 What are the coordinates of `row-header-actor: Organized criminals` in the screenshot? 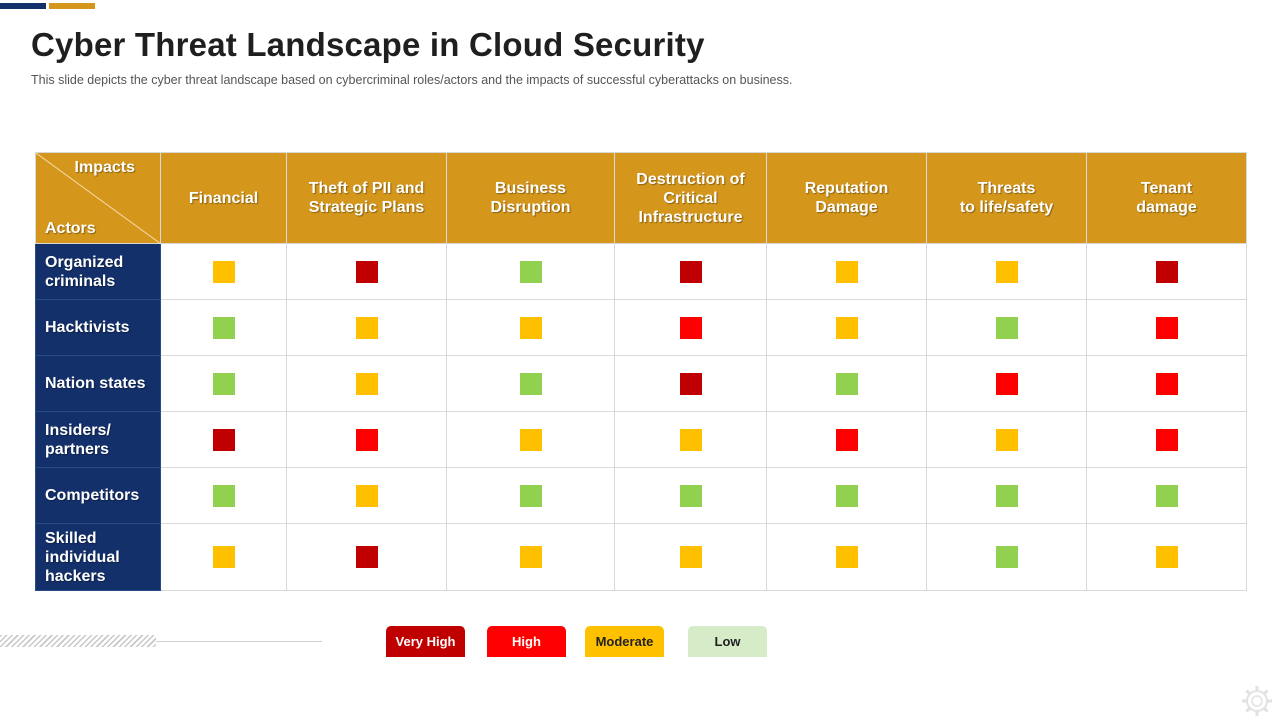 It's located at (98, 271).